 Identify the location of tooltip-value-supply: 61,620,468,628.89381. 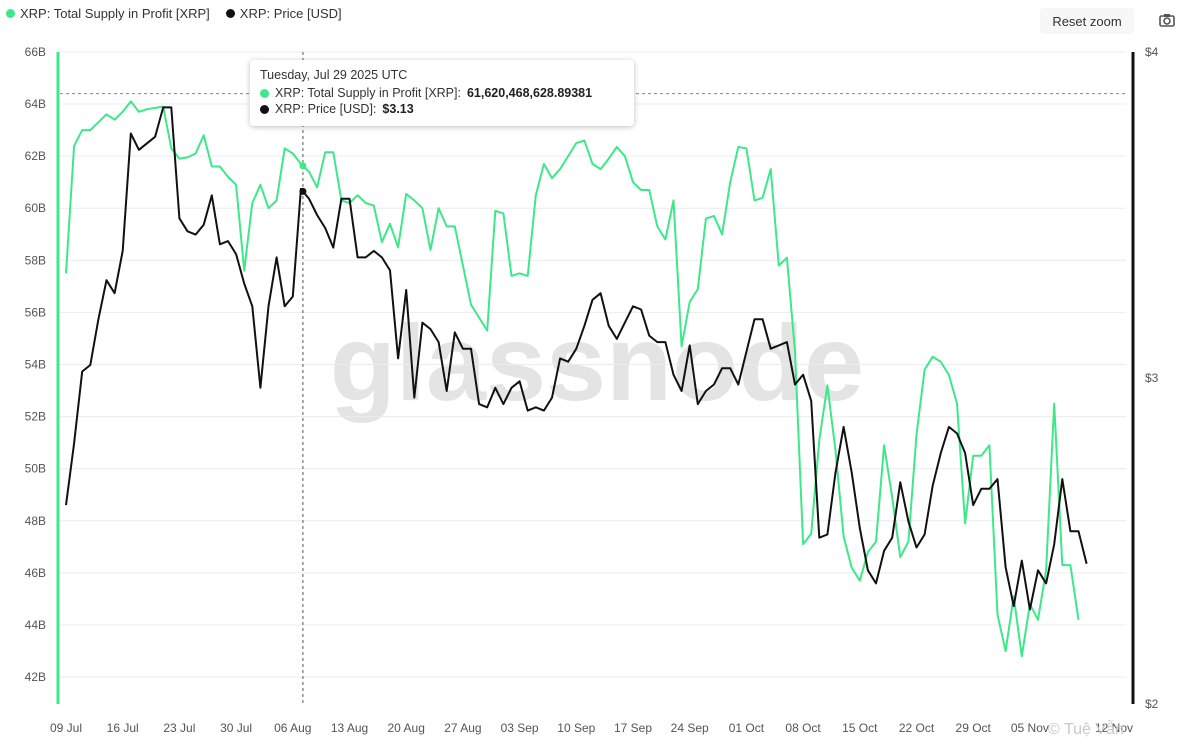
(529, 93).